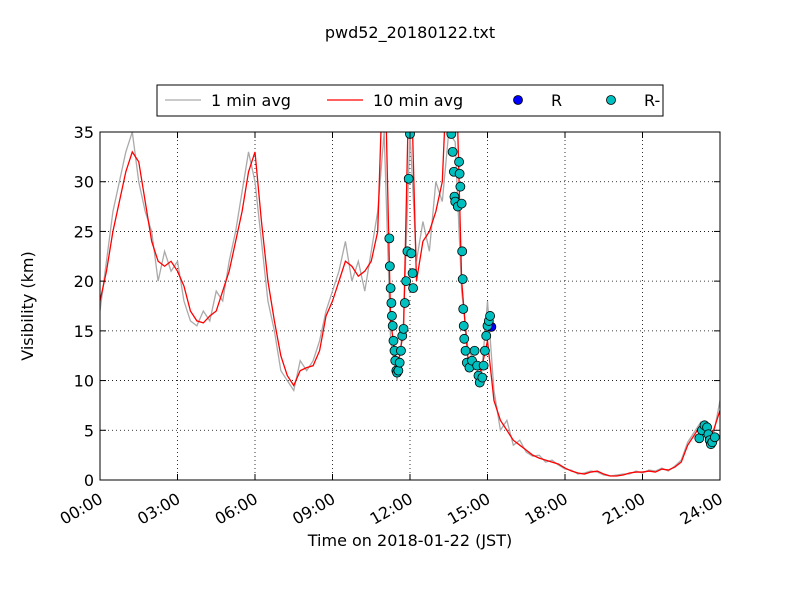 The image size is (800, 600). I want to click on x-axis-label: Time on 2018-01-22 (JST), so click(409, 540).